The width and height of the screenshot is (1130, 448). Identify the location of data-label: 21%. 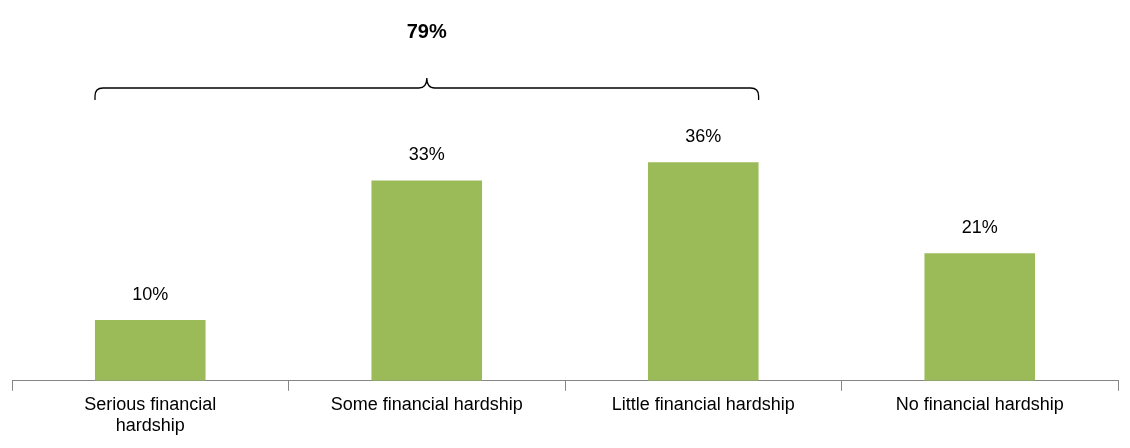
(979, 227).